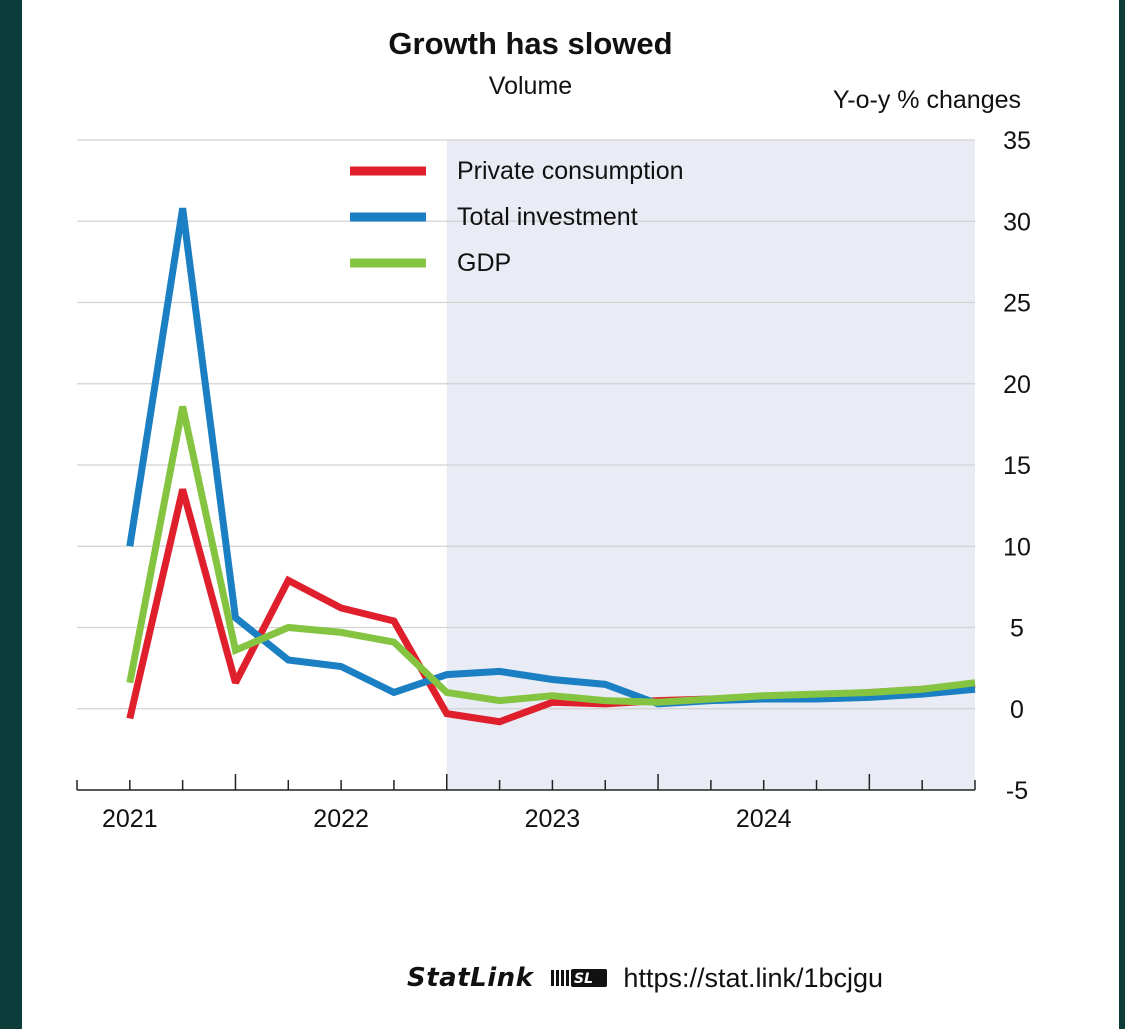 Image resolution: width=1125 pixels, height=1029 pixels. I want to click on statlink-logo-text: StatLink, so click(470, 978).